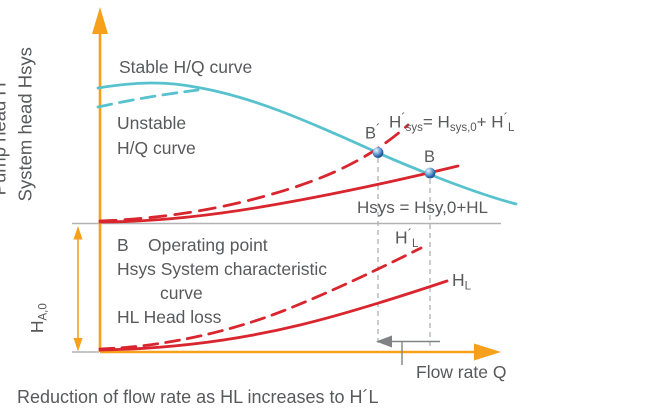 Image resolution: width=650 pixels, height=416 pixels. I want to click on head-loss-curve-increased, so click(260, 298).